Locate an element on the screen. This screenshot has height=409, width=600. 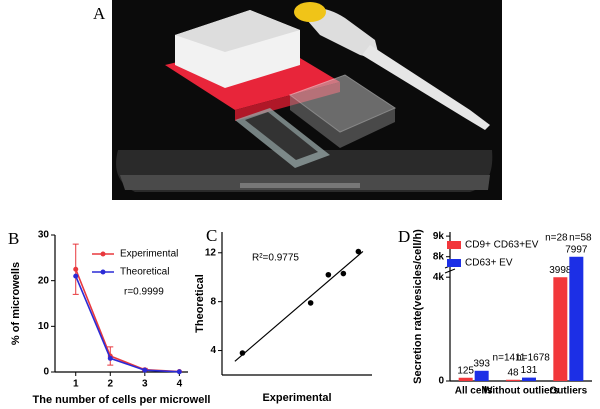
pipette-body is located at coordinates (340, 34).